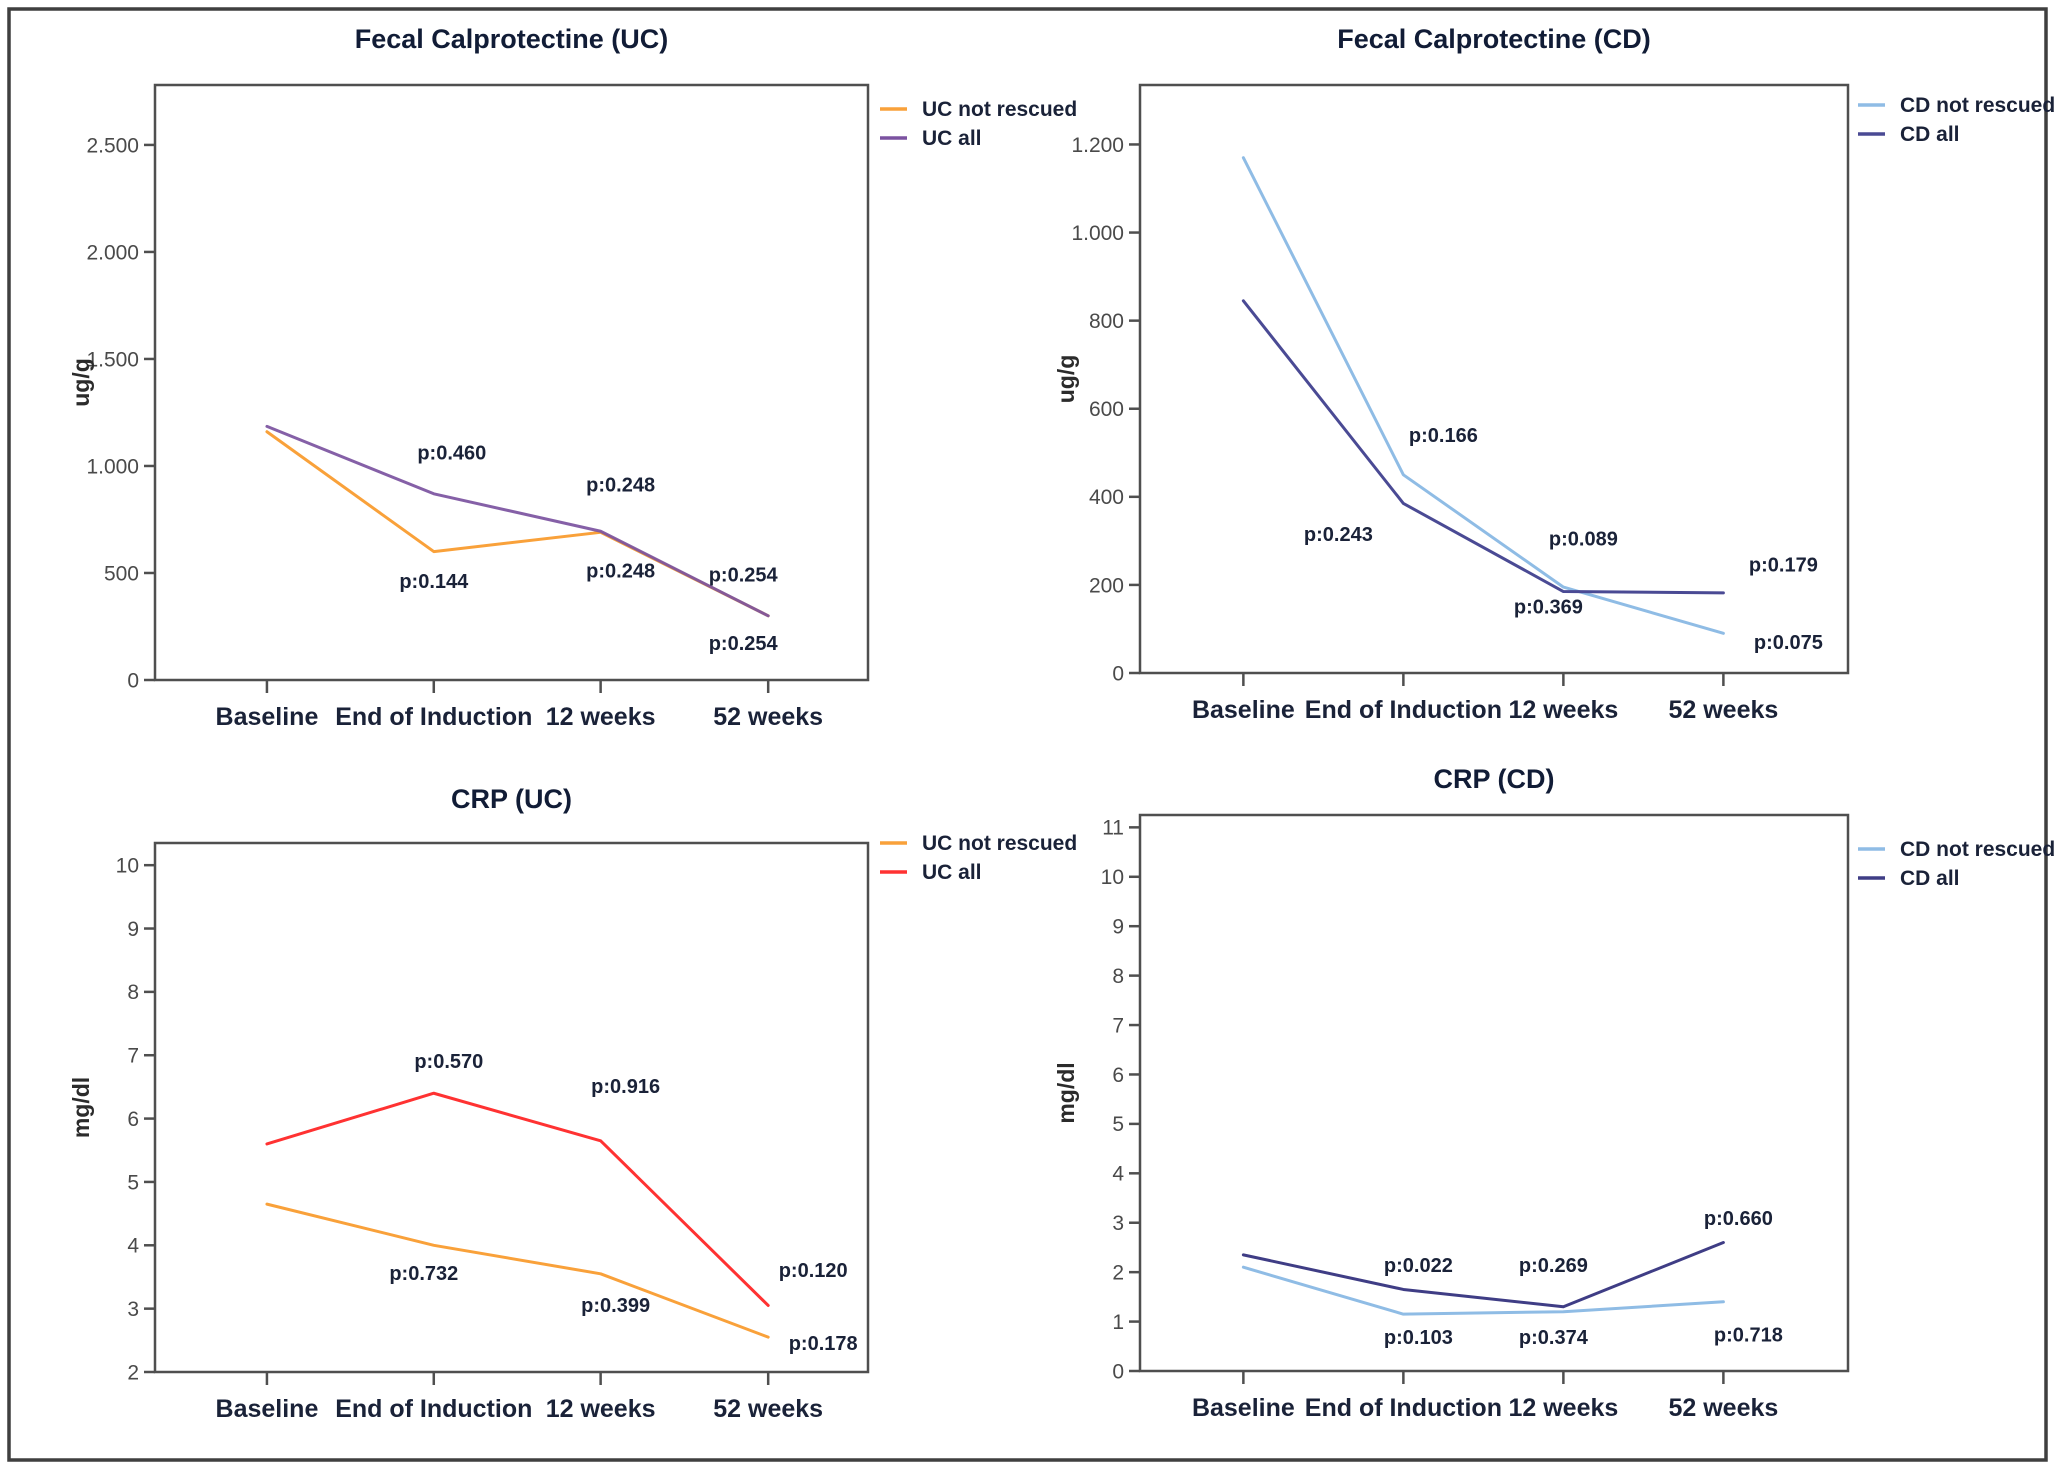  What do you see at coordinates (620, 486) in the screenshot?
I see `p-value-label: p:0.248` at bounding box center [620, 486].